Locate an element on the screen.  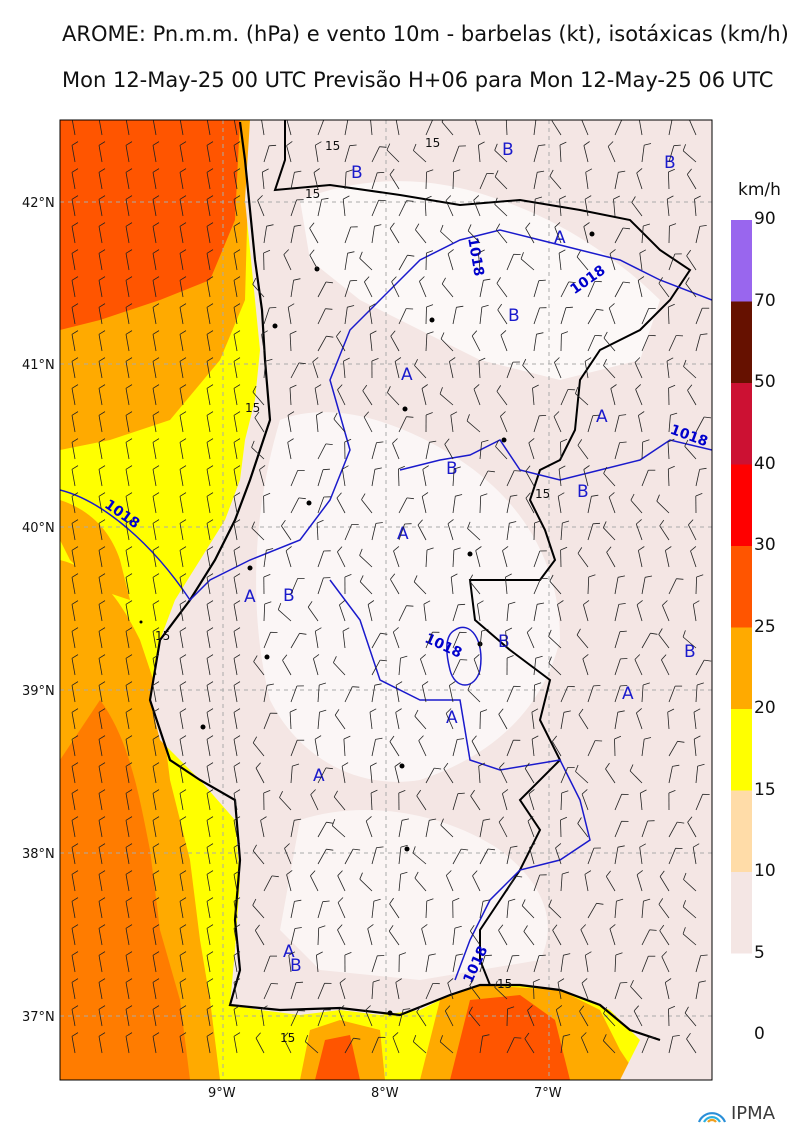
colorbar-level-label: 25 is located at coordinates (765, 626).